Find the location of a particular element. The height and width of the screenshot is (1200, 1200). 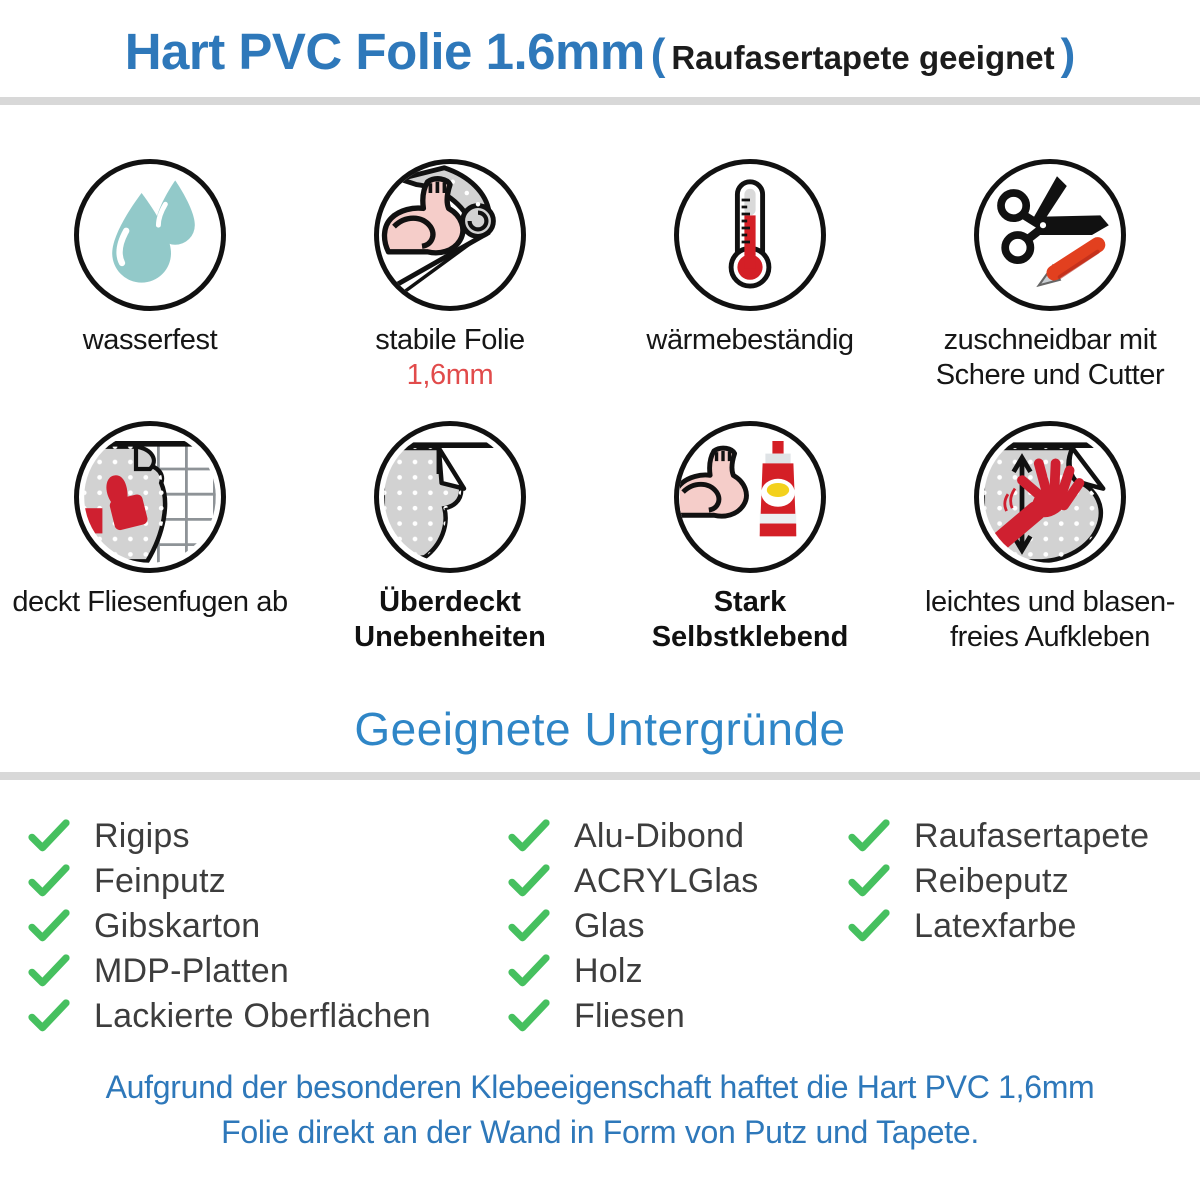

feature-zuschneidbar: zuschneidbar mit Schere und Cutter is located at coordinates (1050, 290).